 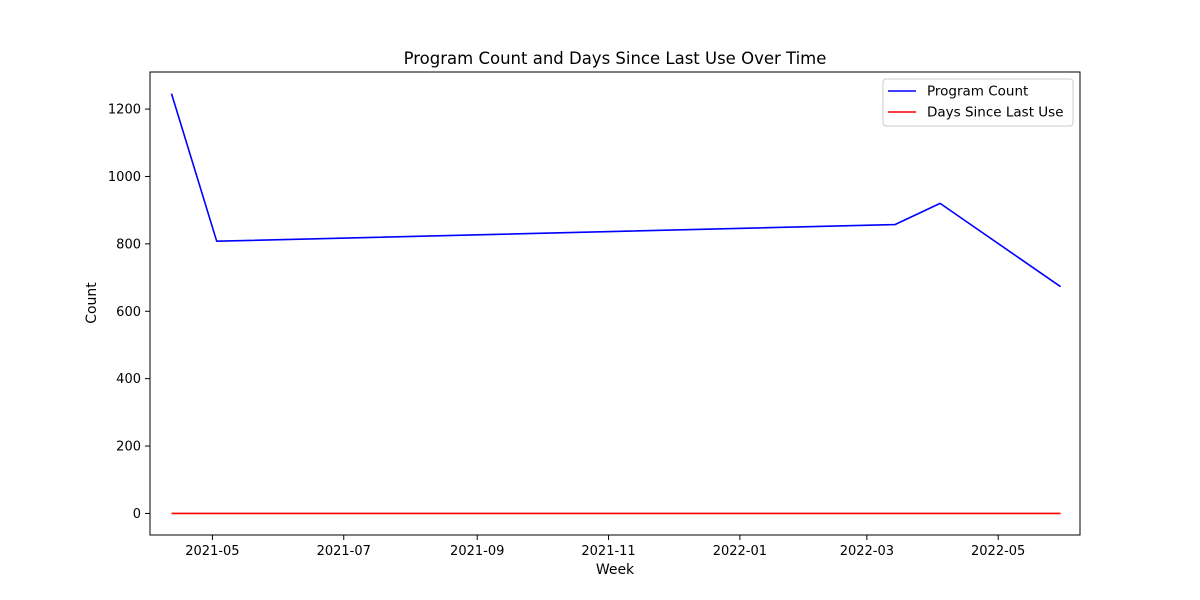 What do you see at coordinates (128, 312) in the screenshot?
I see `y-tick-label: 600` at bounding box center [128, 312].